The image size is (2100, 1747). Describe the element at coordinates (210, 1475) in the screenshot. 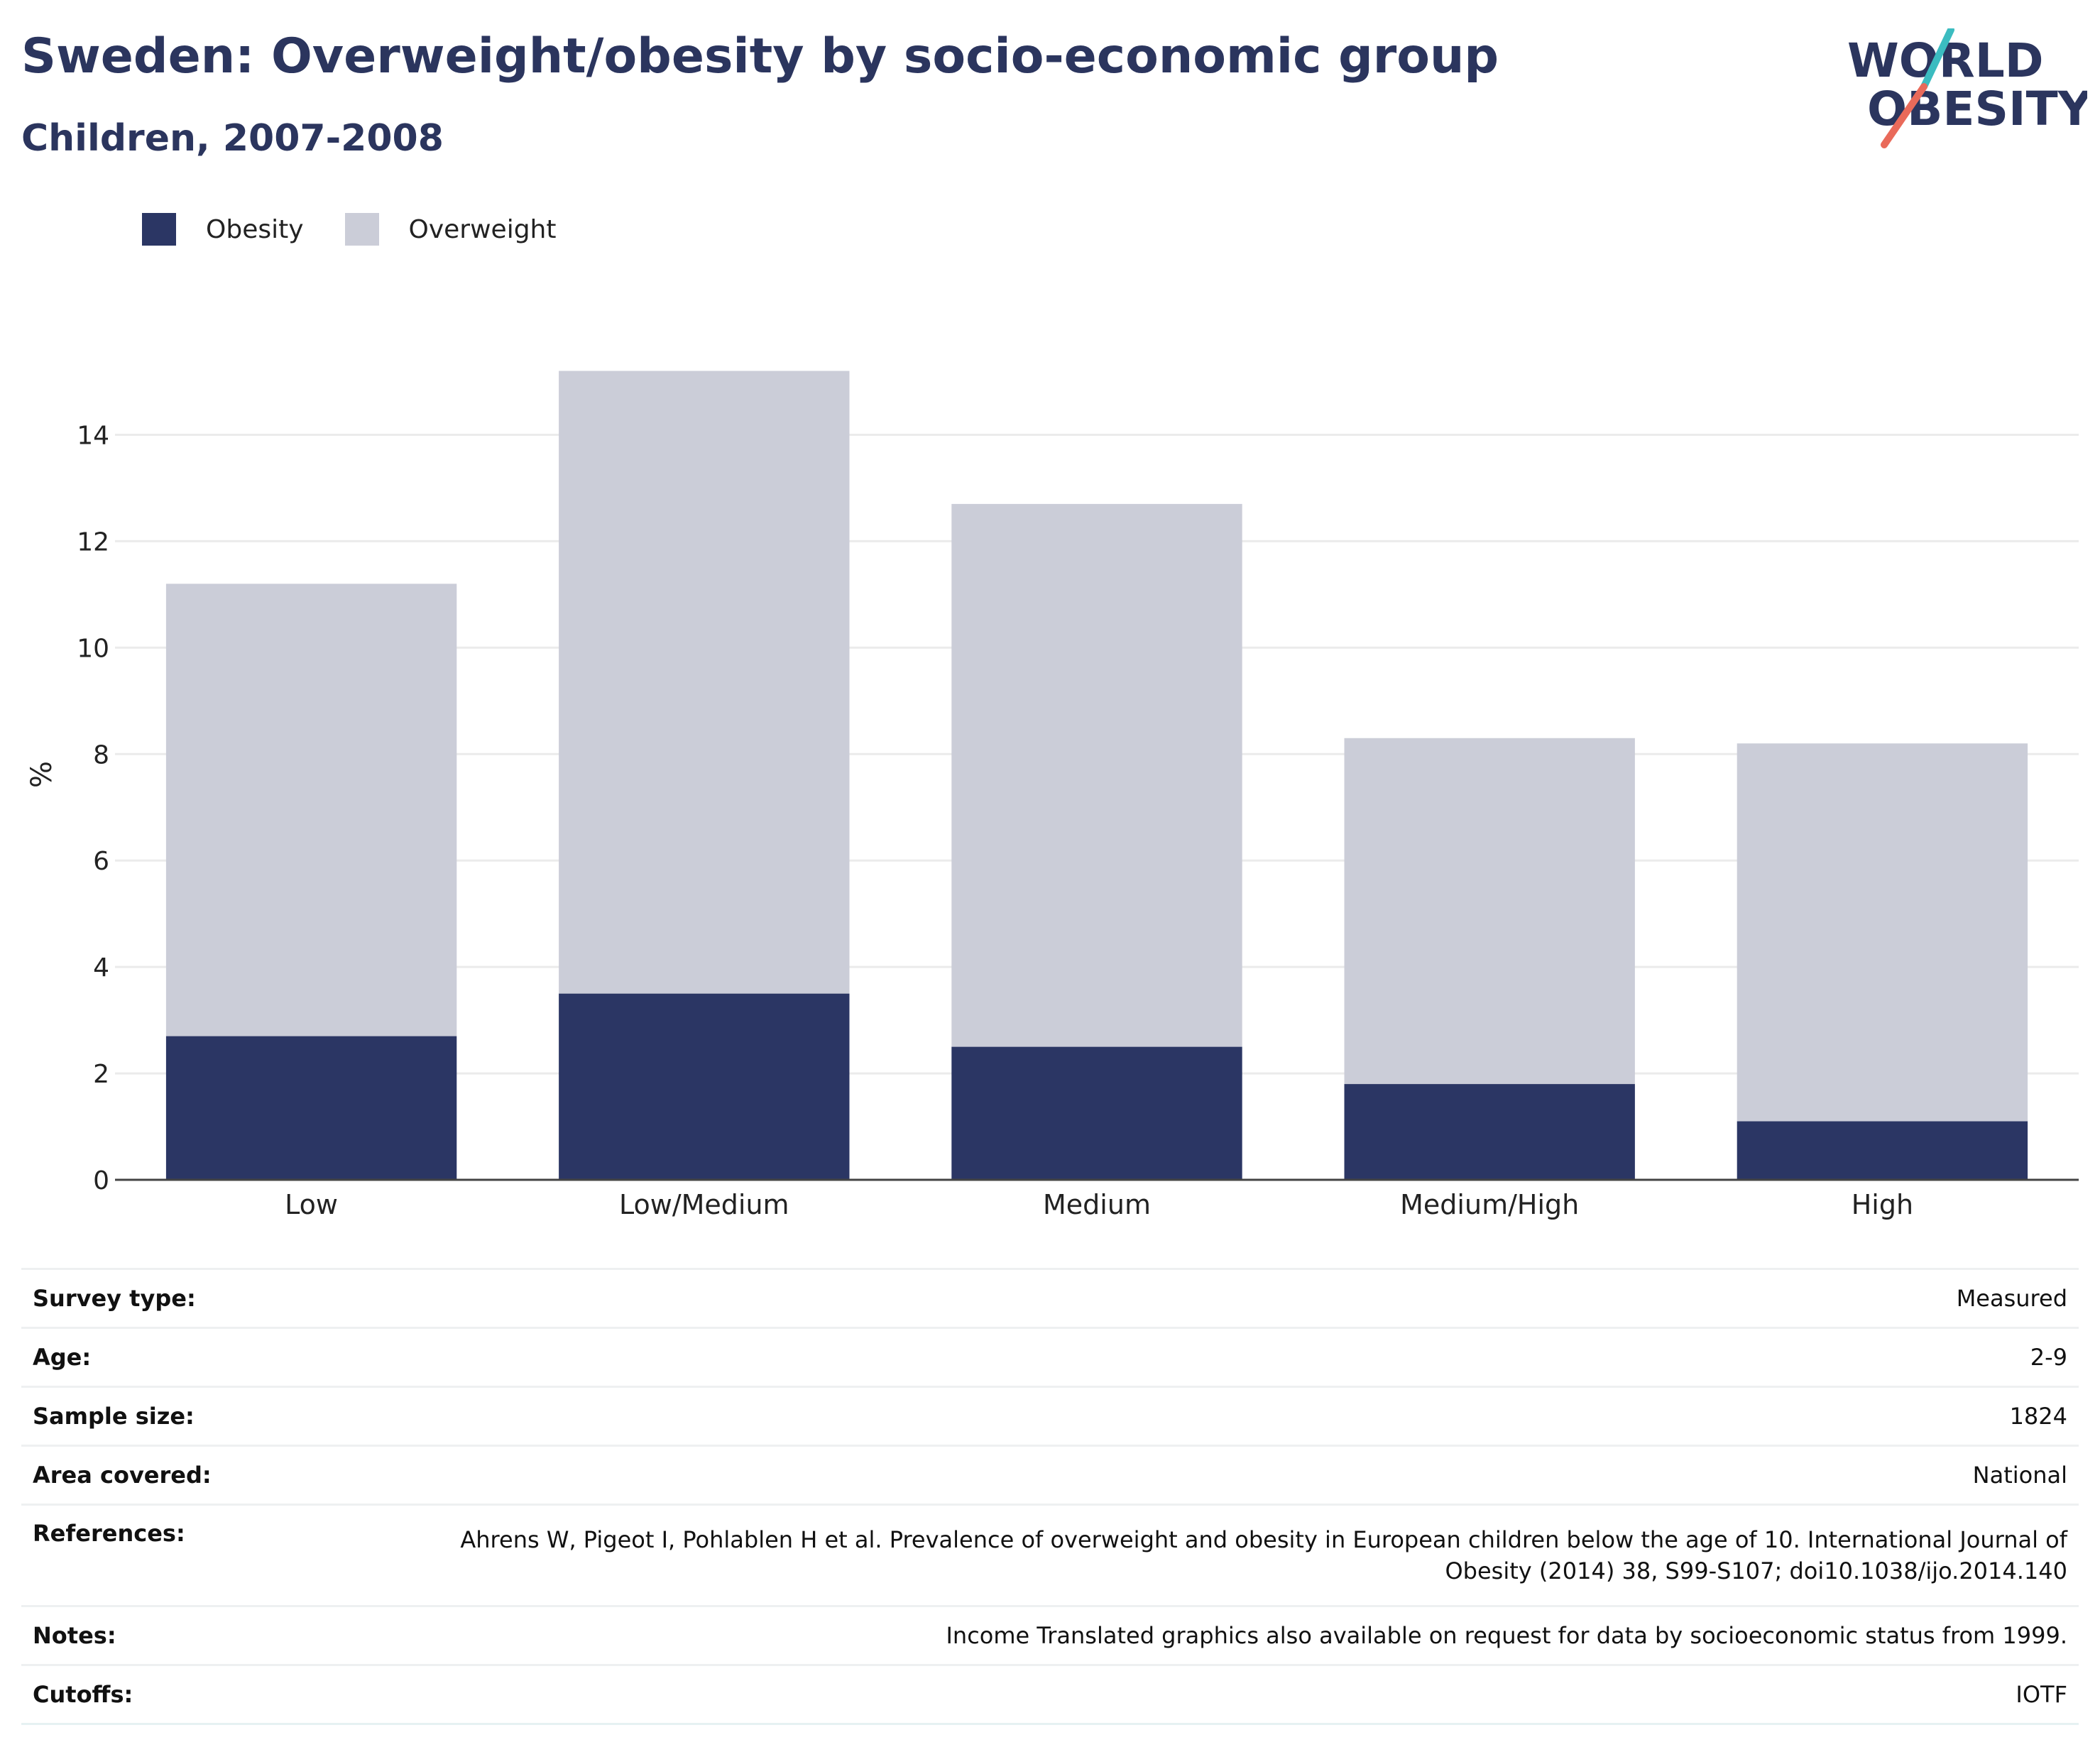

I see `metadata-key: Area covered:` at that location.